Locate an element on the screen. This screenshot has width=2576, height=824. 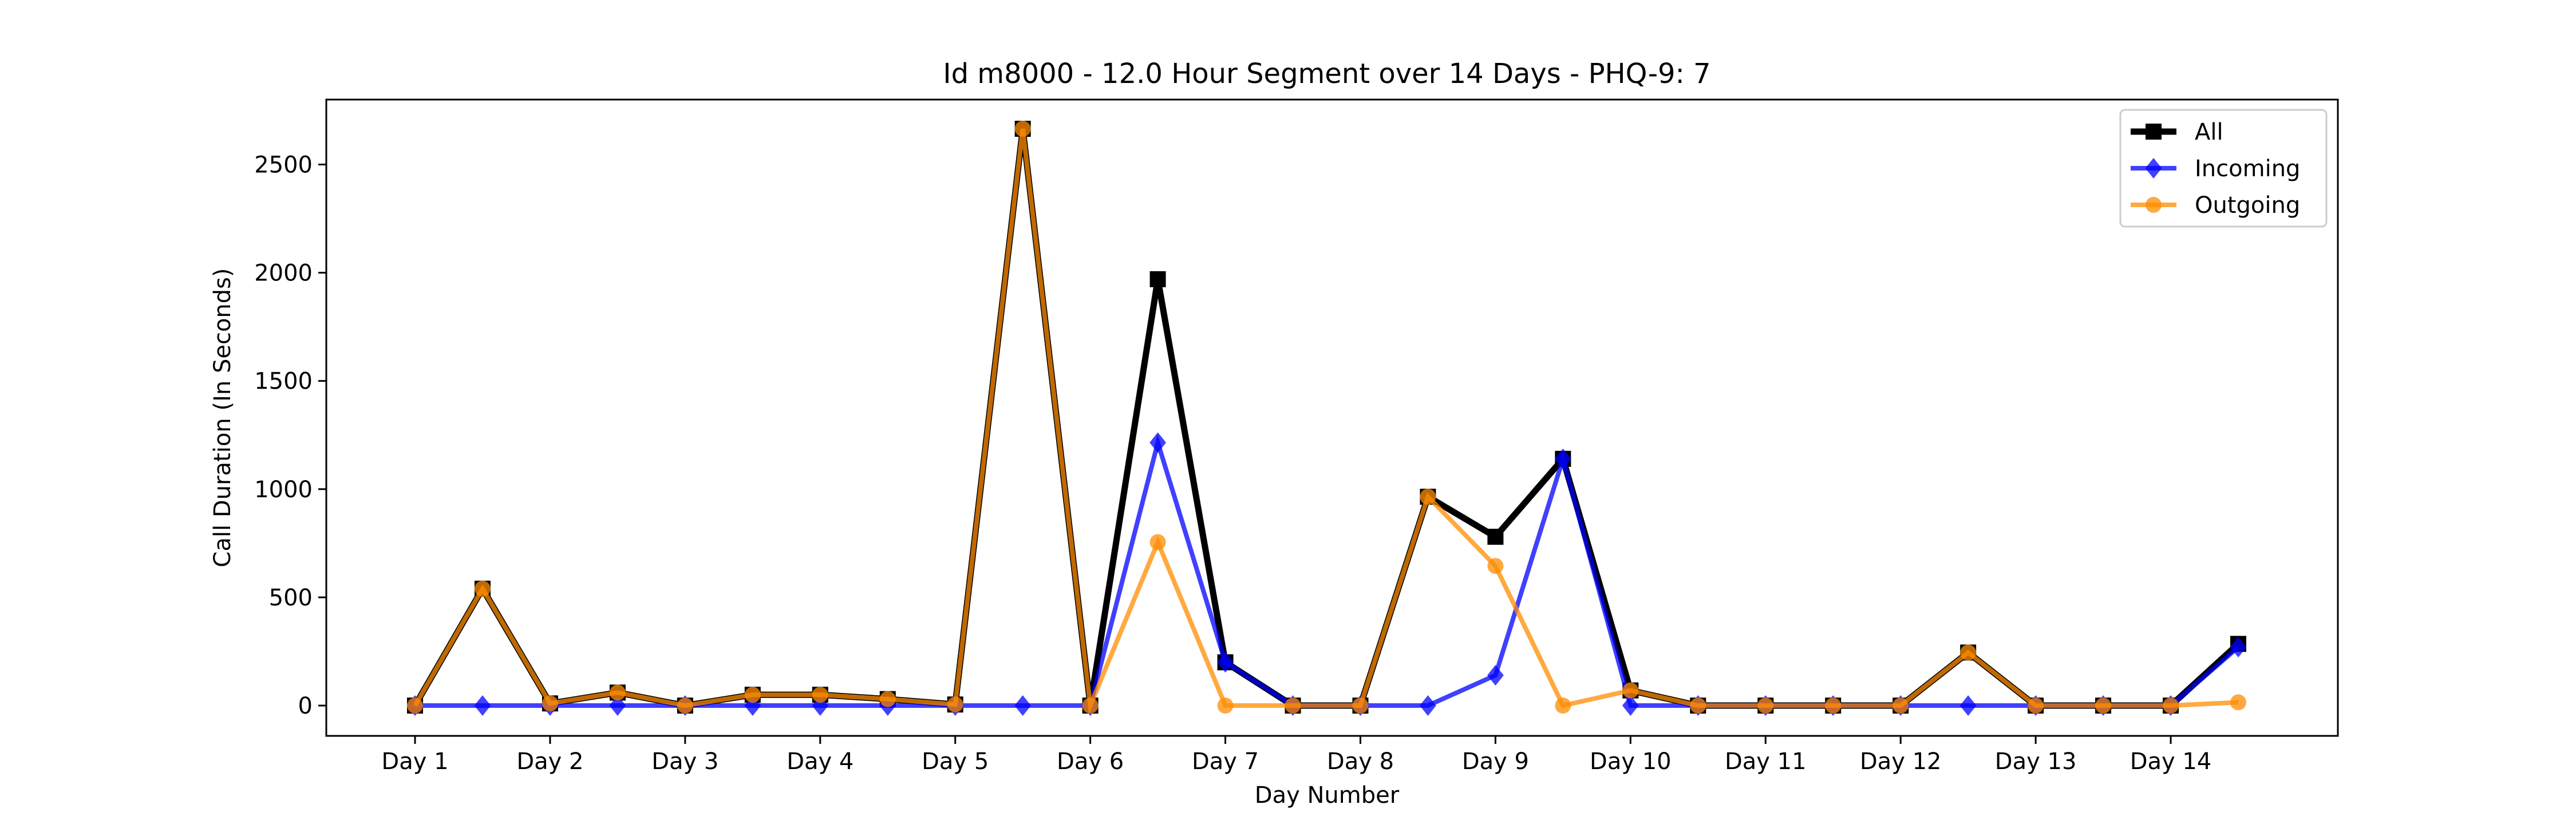
legend-frame is located at coordinates (2223, 168).